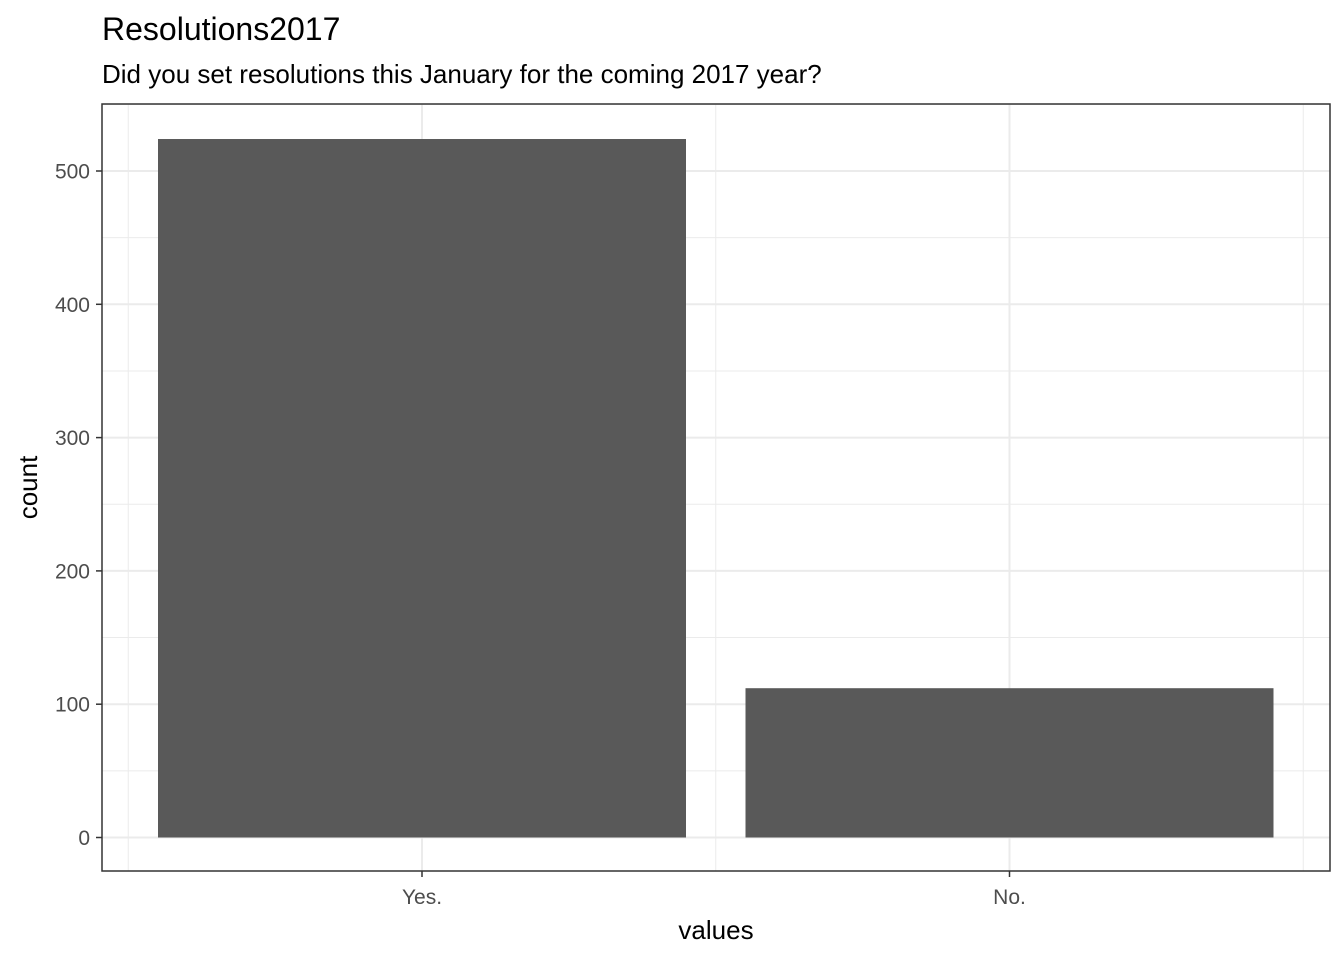 The width and height of the screenshot is (1344, 960). Describe the element at coordinates (28, 487) in the screenshot. I see `y-axis-title: count` at that location.